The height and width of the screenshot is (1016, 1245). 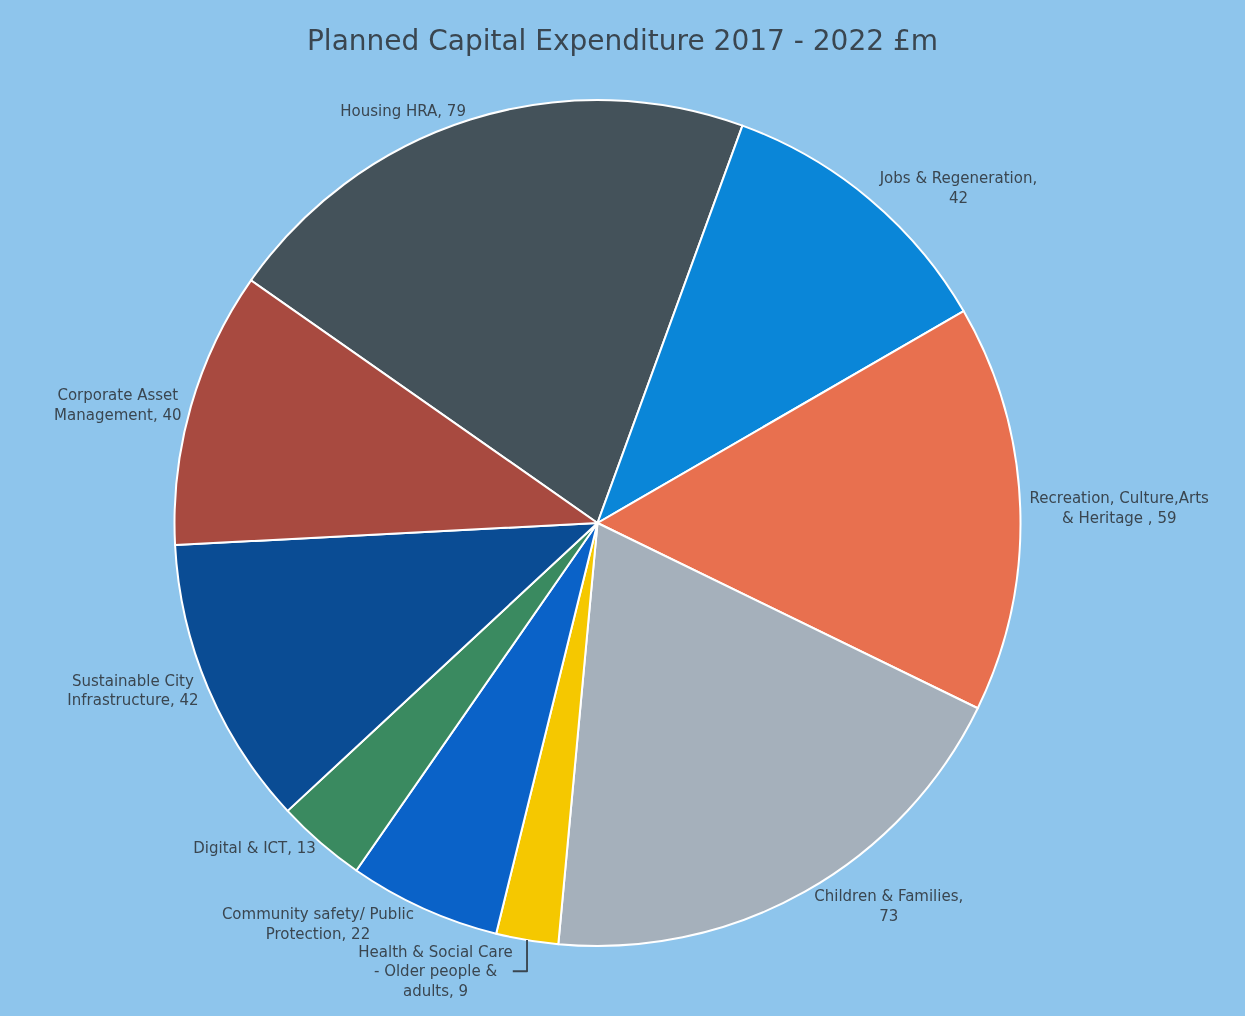 What do you see at coordinates (133, 690) in the screenshot?
I see `slice-label: Sustainable City Infrastructure, 42` at bounding box center [133, 690].